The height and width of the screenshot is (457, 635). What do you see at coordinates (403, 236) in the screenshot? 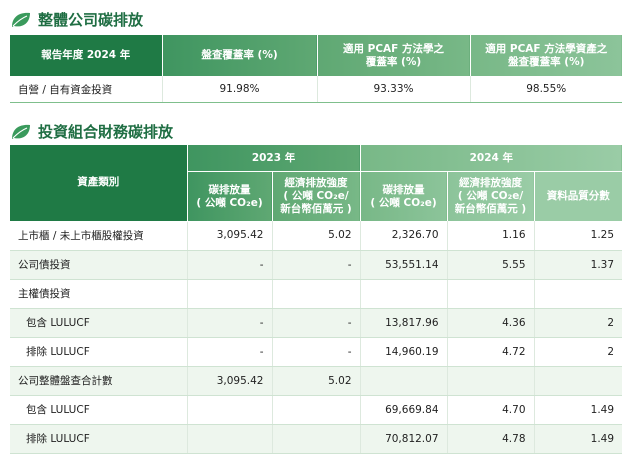
I see `cell: 2,326.70` at bounding box center [403, 236].